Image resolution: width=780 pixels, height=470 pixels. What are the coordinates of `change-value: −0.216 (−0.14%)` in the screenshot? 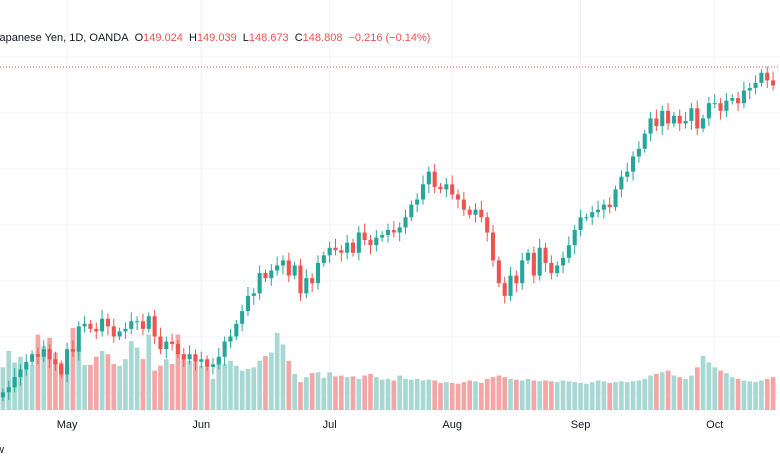 It's located at (389, 38).